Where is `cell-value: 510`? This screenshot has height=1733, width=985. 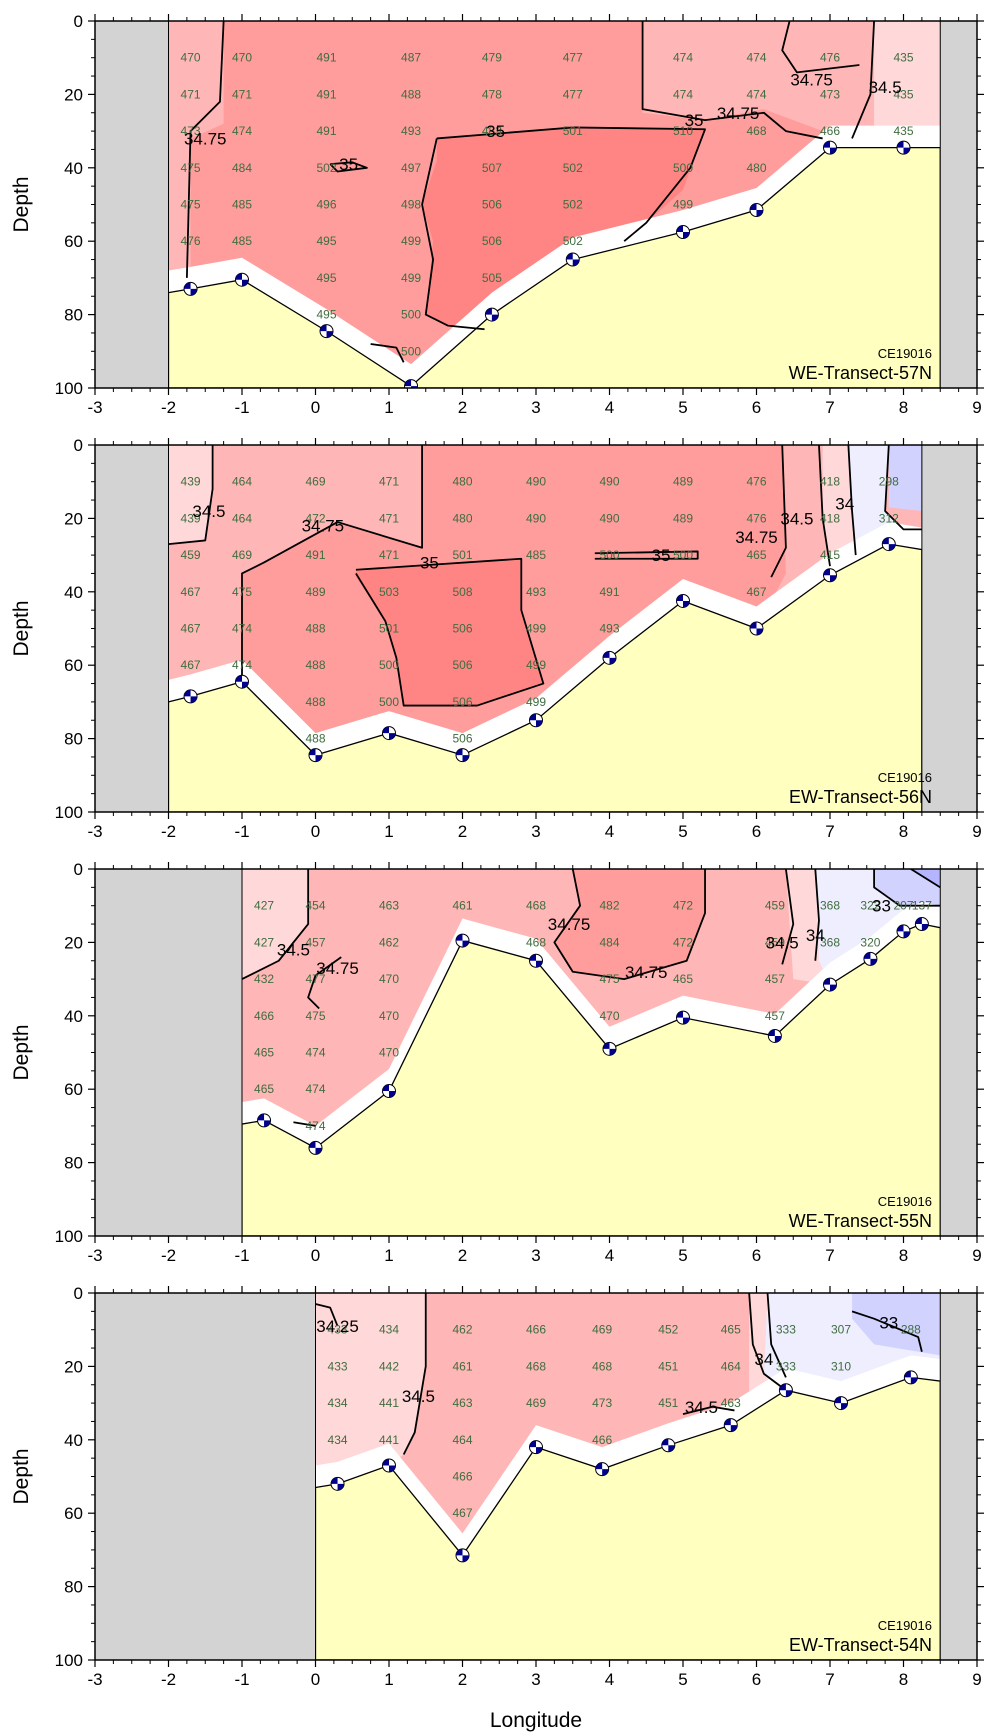 cell-value: 510 is located at coordinates (683, 131).